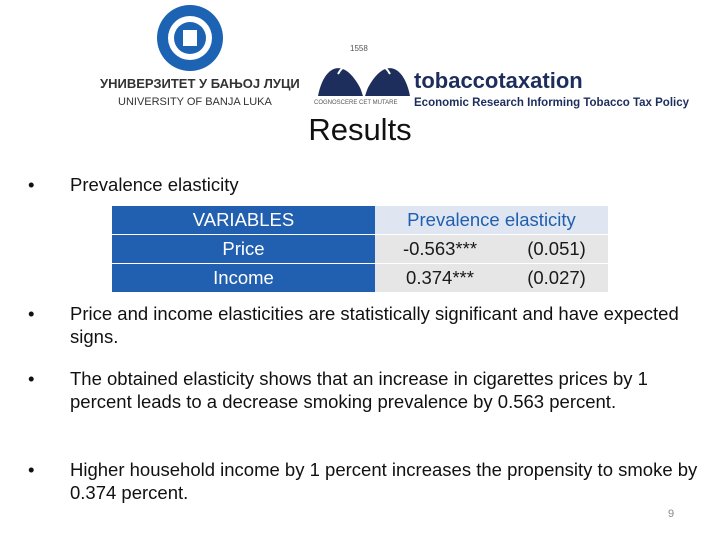  Describe the element at coordinates (200, 83) in the screenshot. I see `university-name-cyrillic: УНИВЕРЗИТЕТ У БАЊОЈ ЛУЦИ` at that location.